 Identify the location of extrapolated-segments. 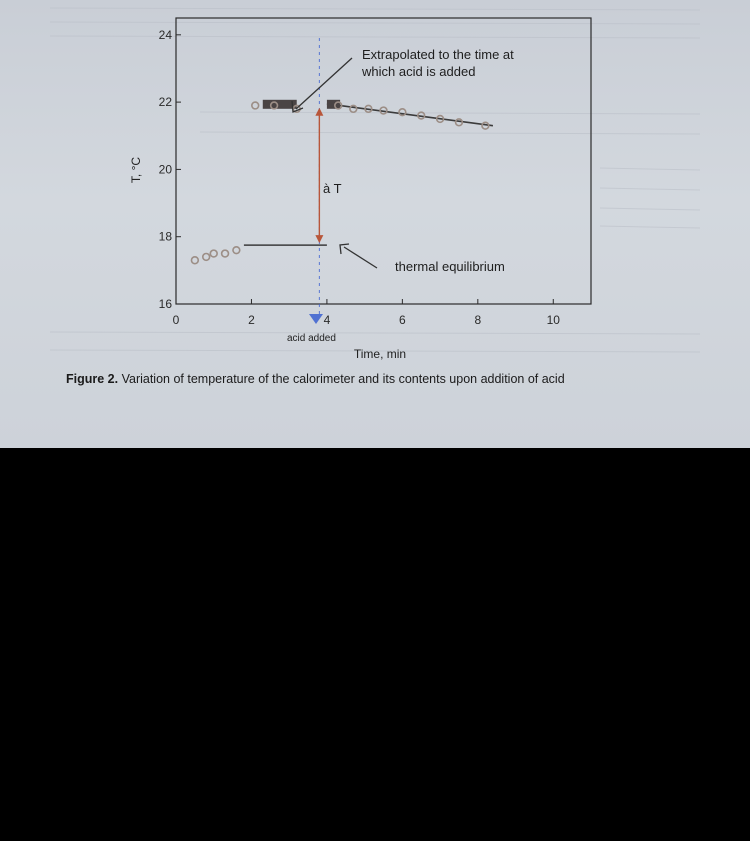
(301, 104).